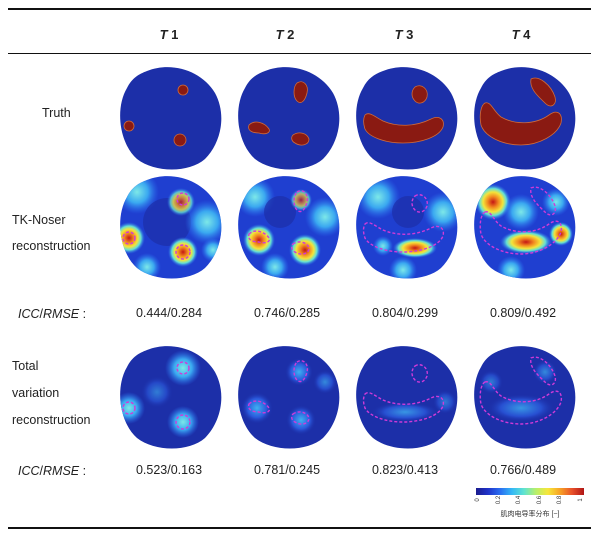  What do you see at coordinates (169, 34) in the screenshot?
I see `column-header-1: T 1` at bounding box center [169, 34].